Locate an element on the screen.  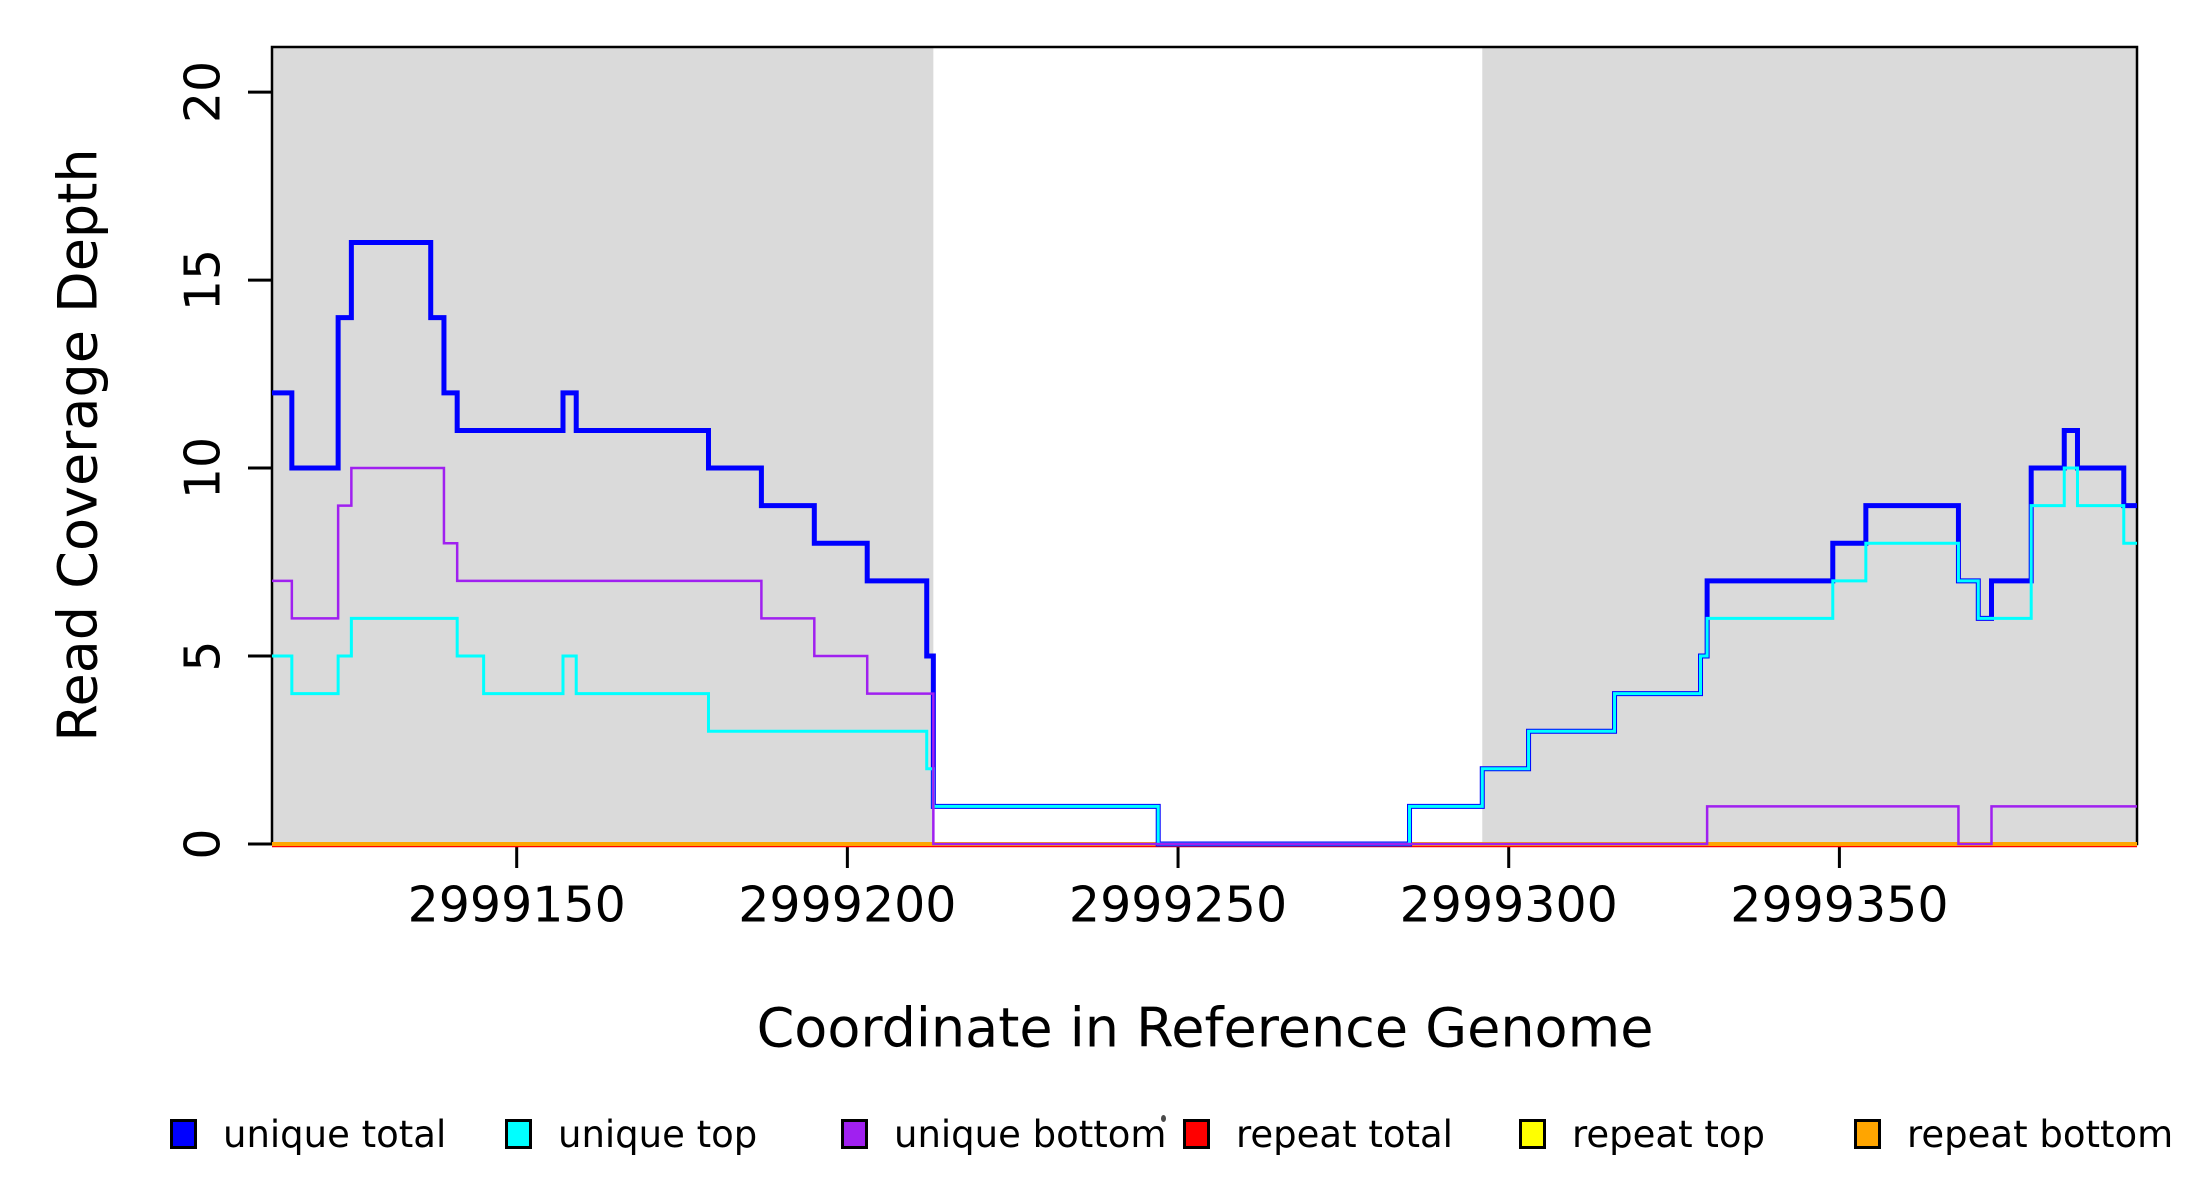
y-tick-label: 10 is located at coordinates (203, 468).